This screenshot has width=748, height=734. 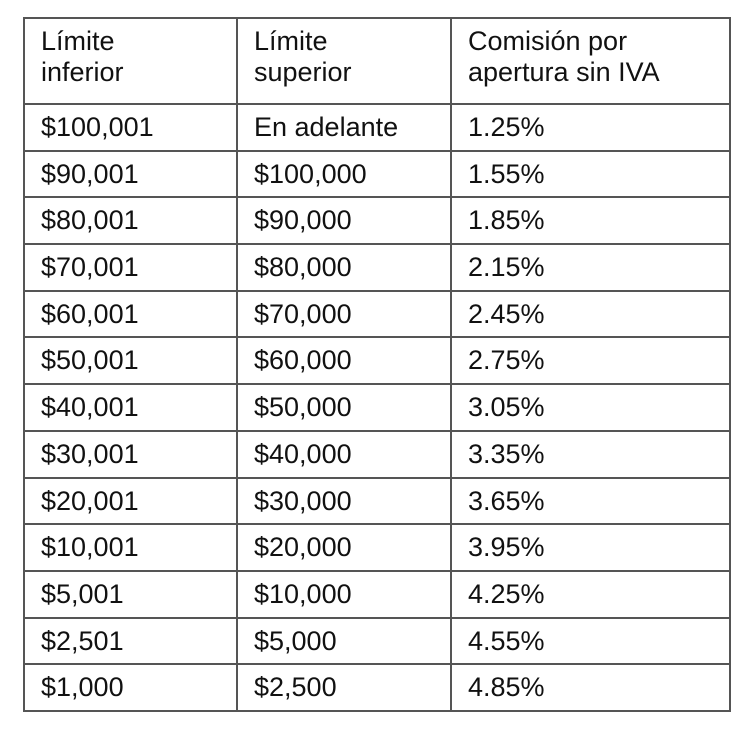 I want to click on cell-upper-limit: $40,000, so click(x=344, y=454).